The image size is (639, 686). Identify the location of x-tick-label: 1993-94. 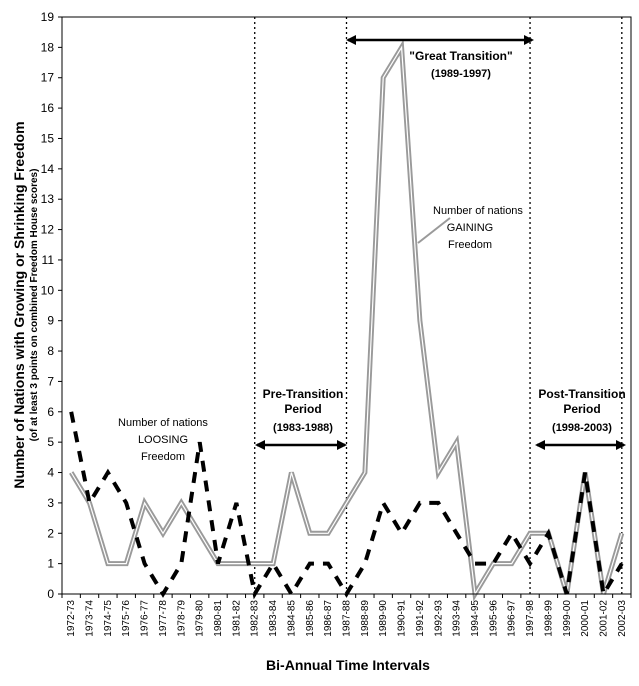
(457, 618).